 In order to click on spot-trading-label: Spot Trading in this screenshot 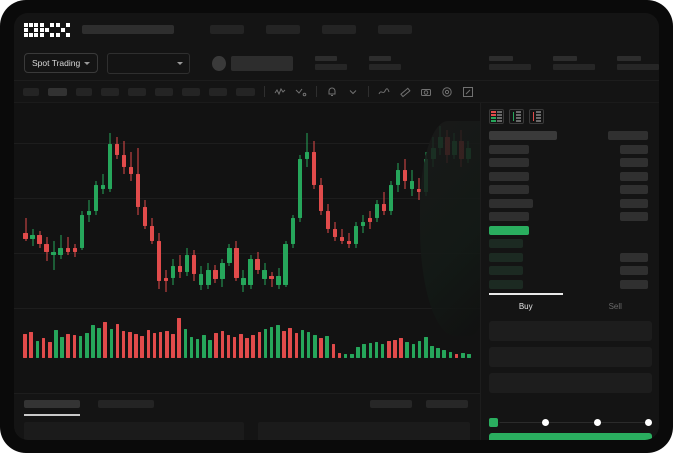, I will do `click(56, 63)`.